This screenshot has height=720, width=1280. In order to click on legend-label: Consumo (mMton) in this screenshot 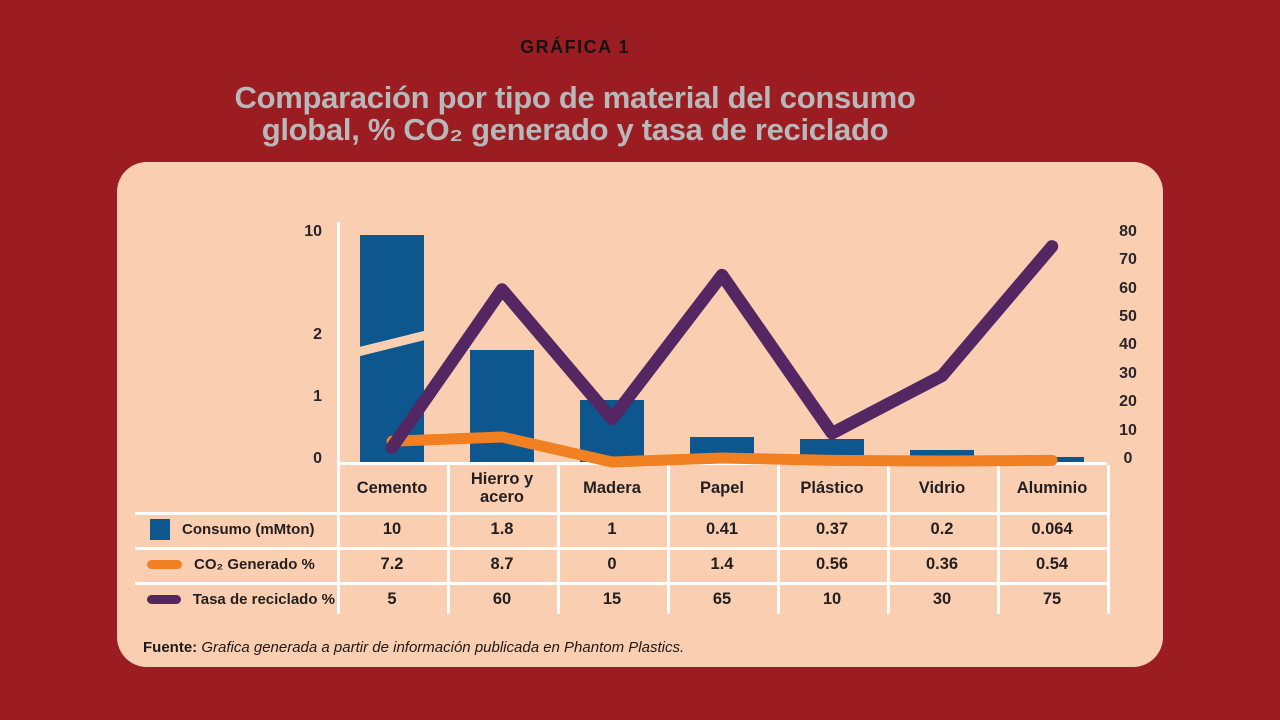, I will do `click(248, 529)`.